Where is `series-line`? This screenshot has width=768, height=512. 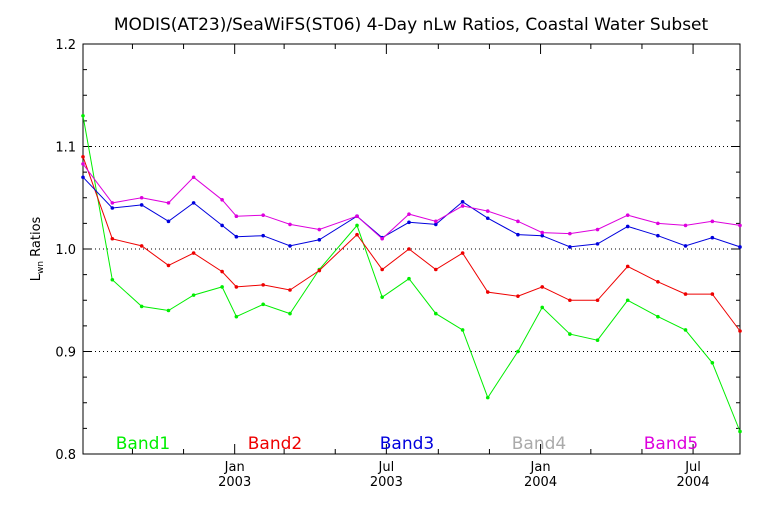 series-line is located at coordinates (411, 212).